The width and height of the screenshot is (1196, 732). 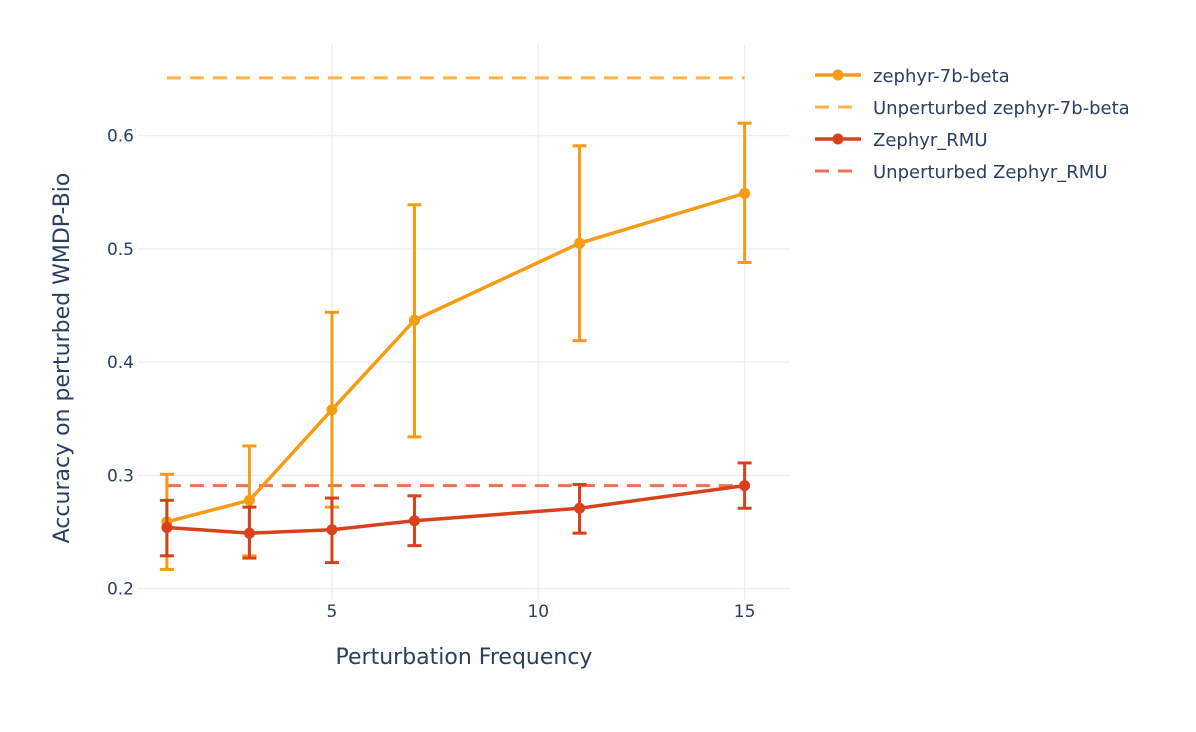 I want to click on y-tick-label: 0.2, so click(x=120, y=590).